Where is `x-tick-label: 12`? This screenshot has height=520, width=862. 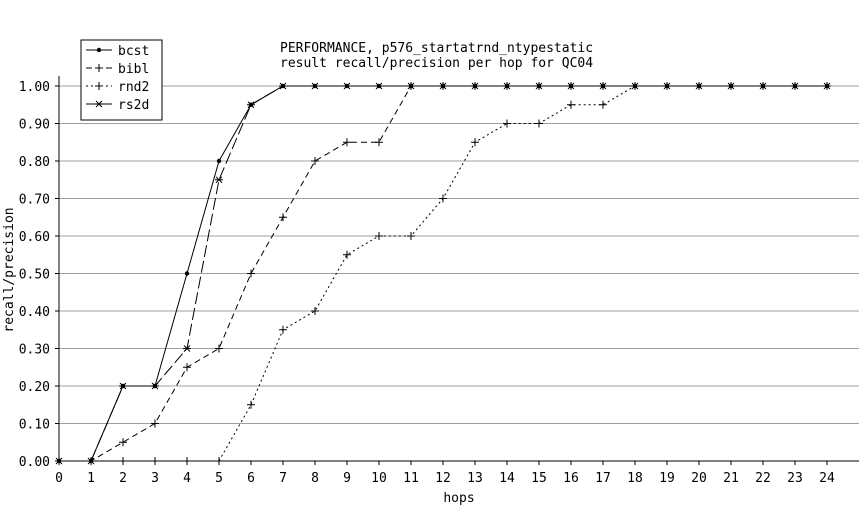
x-tick-label: 12 is located at coordinates (443, 478).